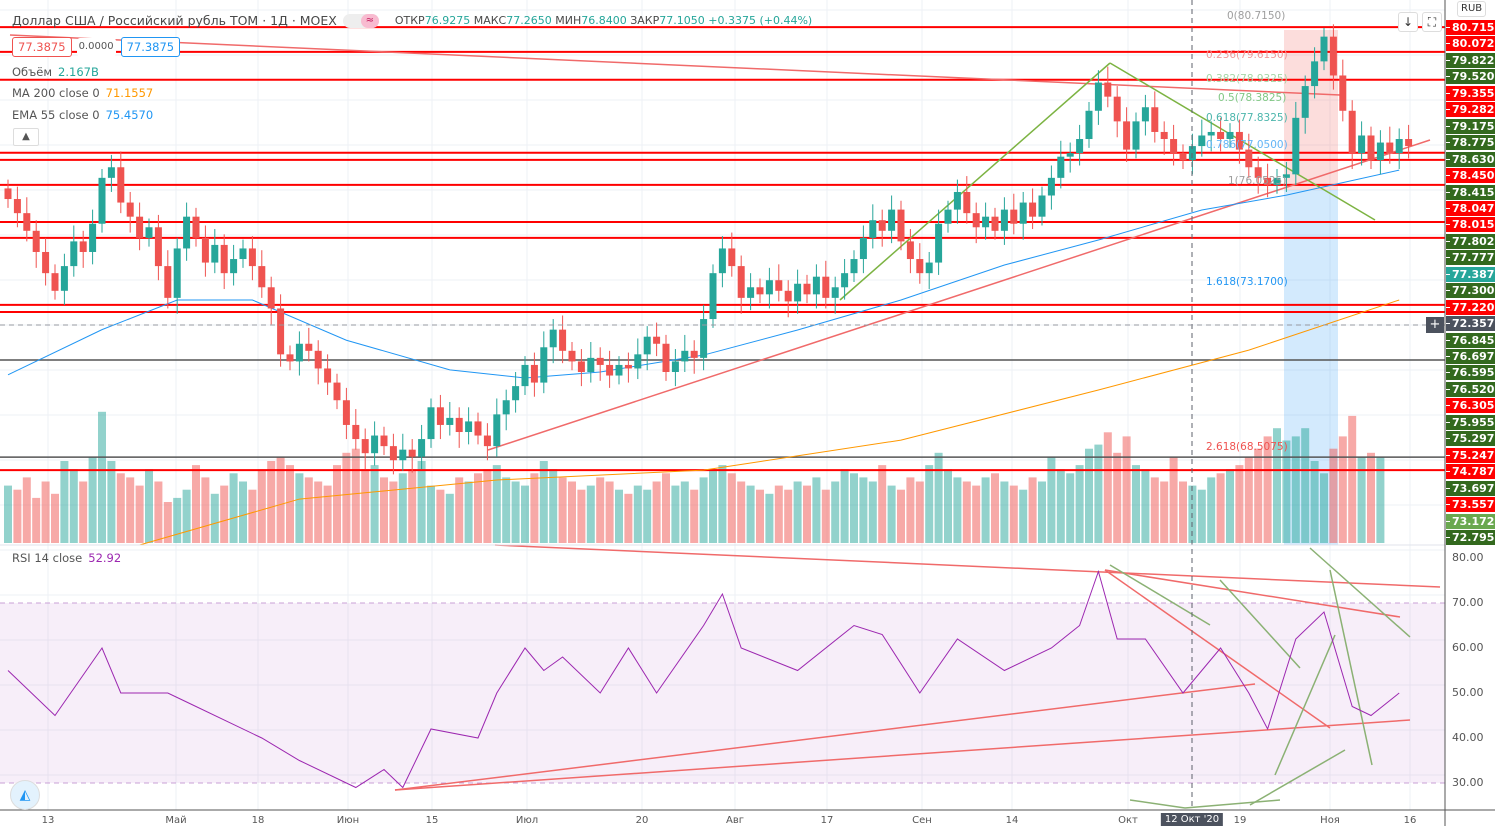 The height and width of the screenshot is (826, 1495). I want to click on rsi-axis-label: 40.00, so click(1468, 737).